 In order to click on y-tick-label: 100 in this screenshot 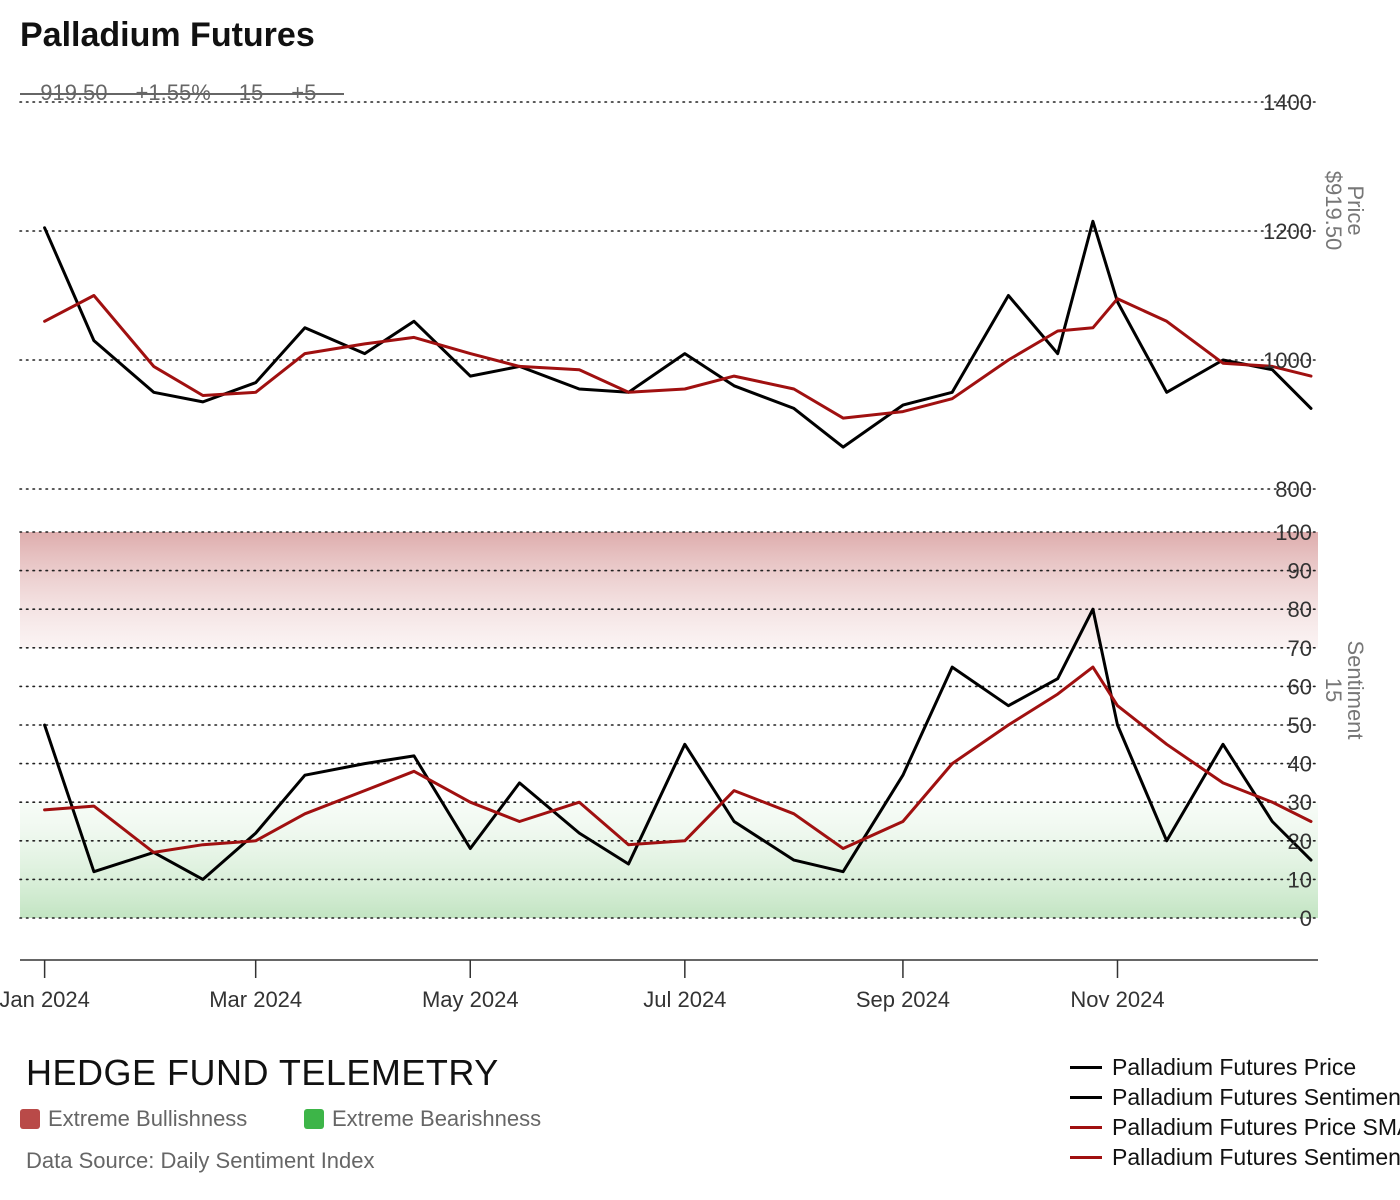, I will do `click(1293, 532)`.